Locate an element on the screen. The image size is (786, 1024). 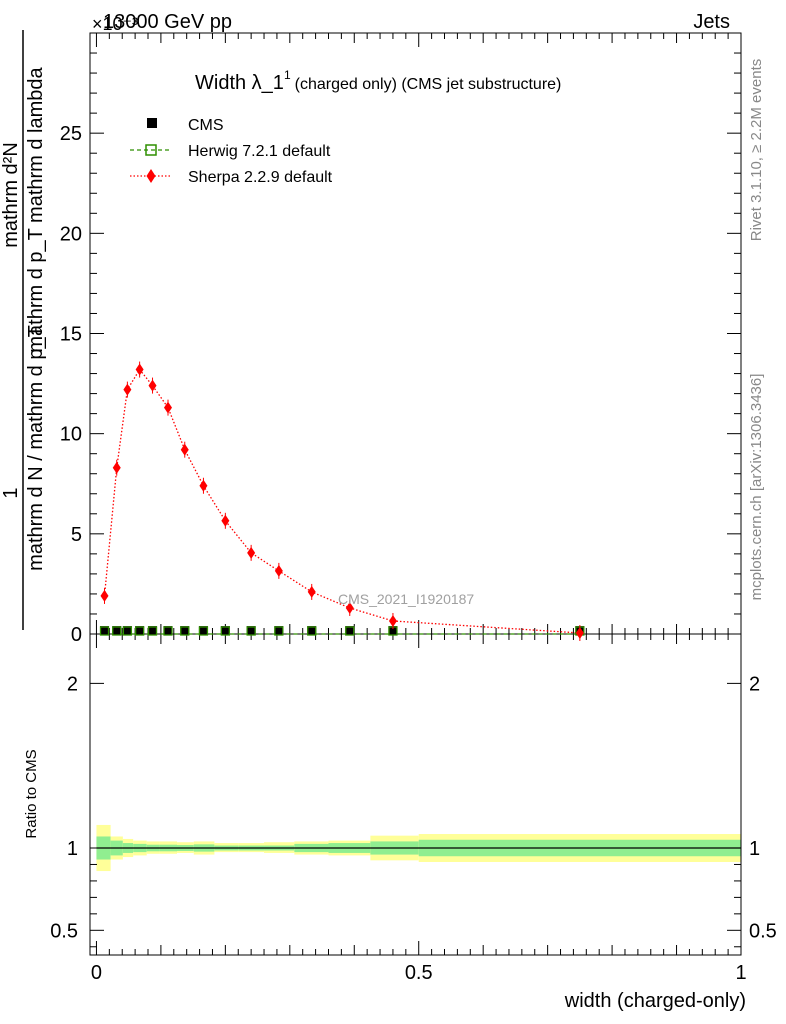
legend-sherpa-marker is located at coordinates (151, 176).